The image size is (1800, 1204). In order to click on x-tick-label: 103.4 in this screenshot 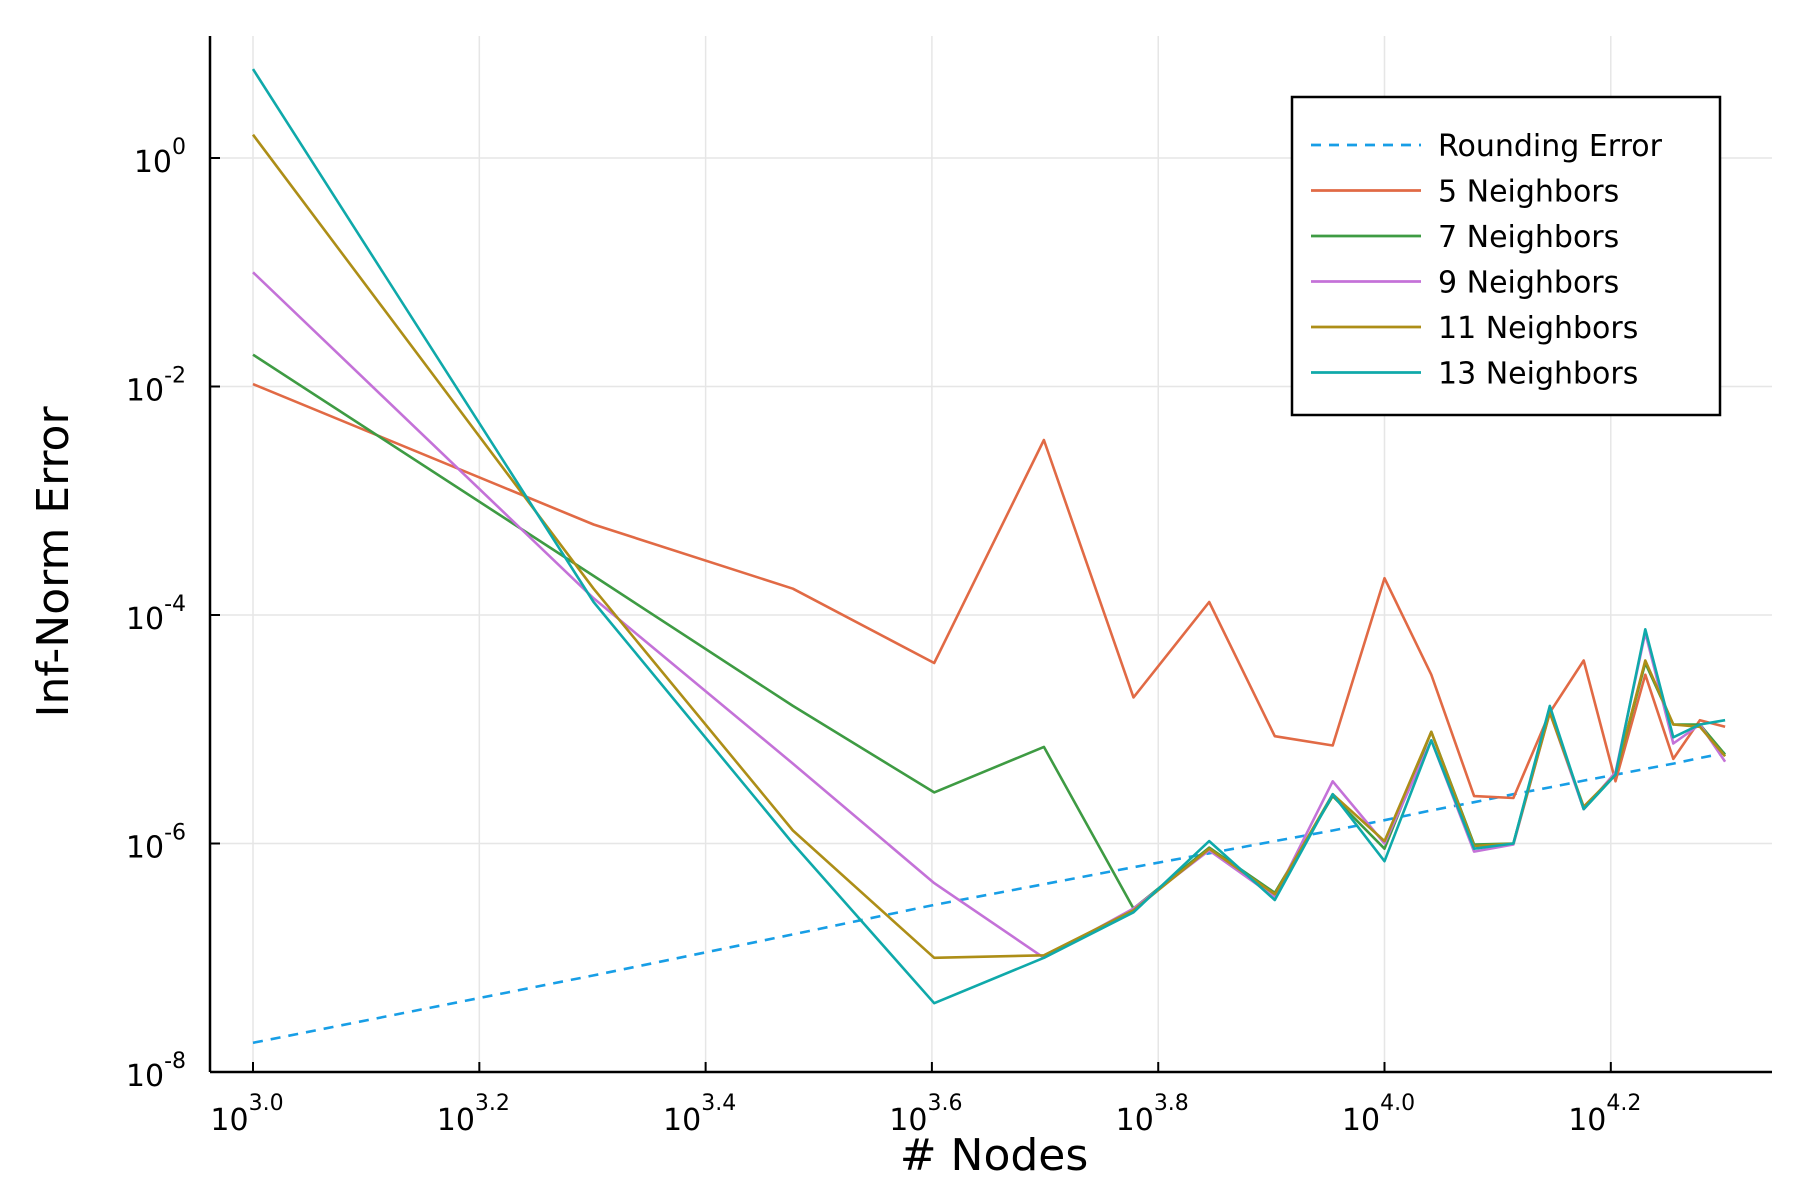, I will do `click(699, 1114)`.